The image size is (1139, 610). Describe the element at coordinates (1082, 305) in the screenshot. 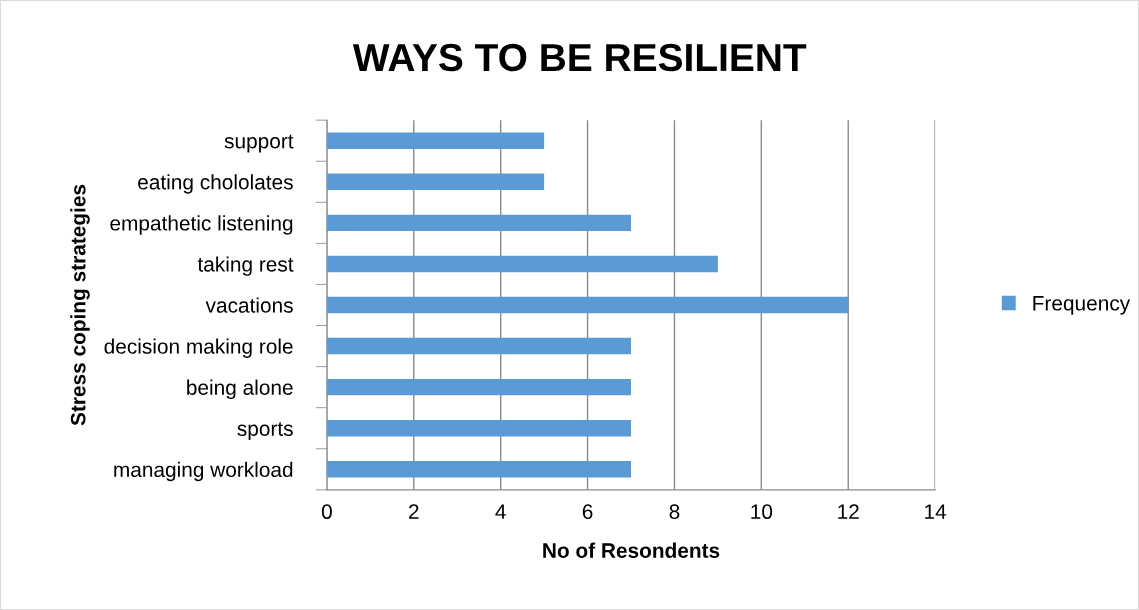

I see `legend-label: Frequency` at that location.